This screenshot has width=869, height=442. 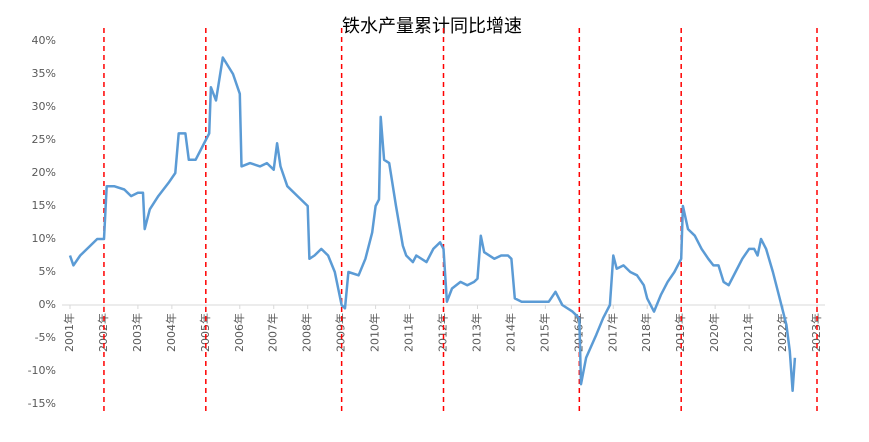 What do you see at coordinates (69, 332) in the screenshot?
I see `x-tick-label: 2001年` at bounding box center [69, 332].